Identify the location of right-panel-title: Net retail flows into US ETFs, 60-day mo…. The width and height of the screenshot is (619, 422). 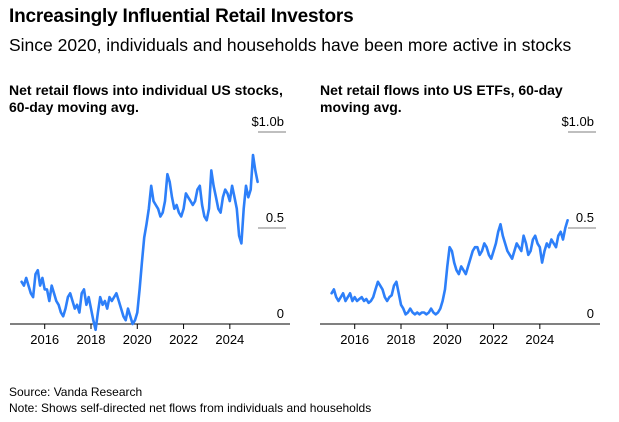
(469, 99).